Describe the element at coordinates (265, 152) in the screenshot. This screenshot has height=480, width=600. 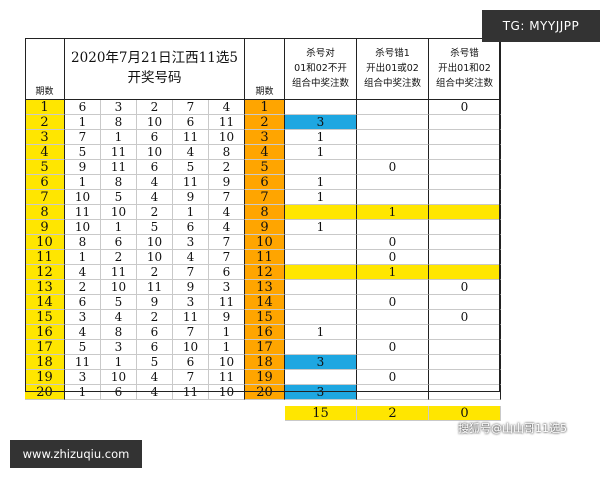
I see `period-number-right: 4` at that location.